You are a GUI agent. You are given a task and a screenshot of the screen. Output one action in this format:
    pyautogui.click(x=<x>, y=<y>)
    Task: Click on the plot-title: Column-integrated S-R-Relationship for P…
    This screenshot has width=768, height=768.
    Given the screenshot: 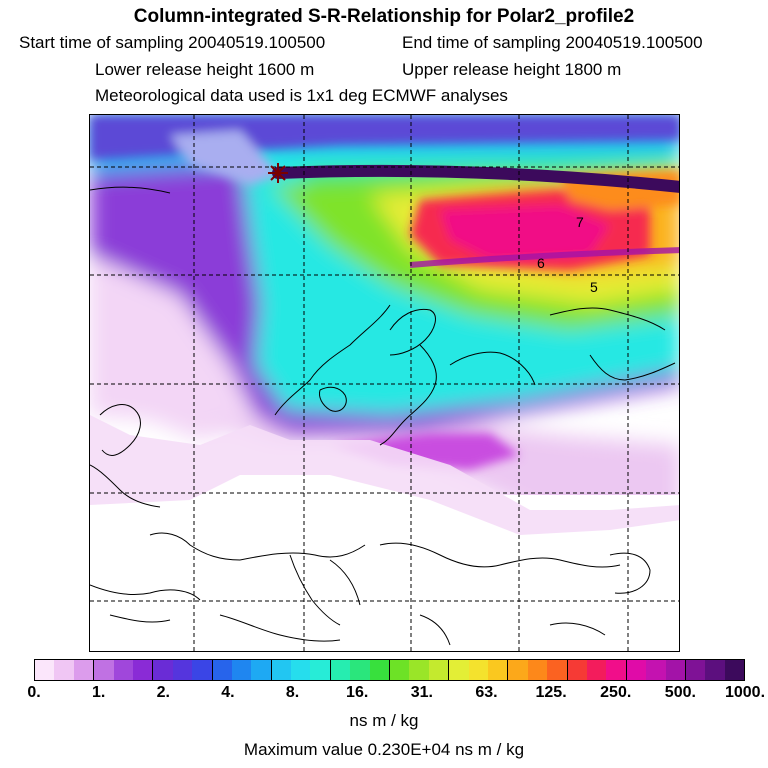 What is the action you would take?
    pyautogui.click(x=384, y=16)
    